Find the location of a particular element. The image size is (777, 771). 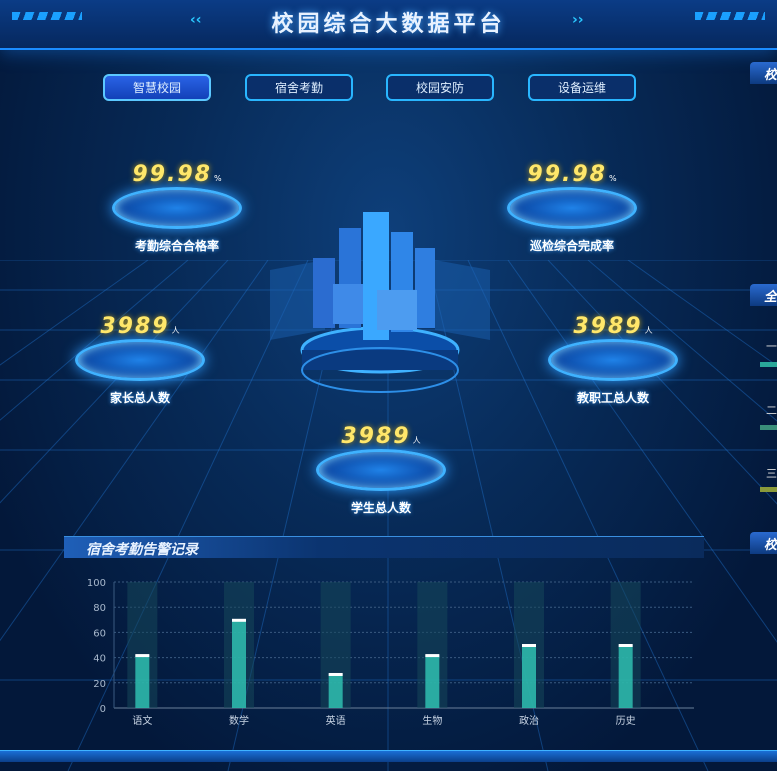

stat-students: 3989 人 学生总人数 is located at coordinates (381, 470).